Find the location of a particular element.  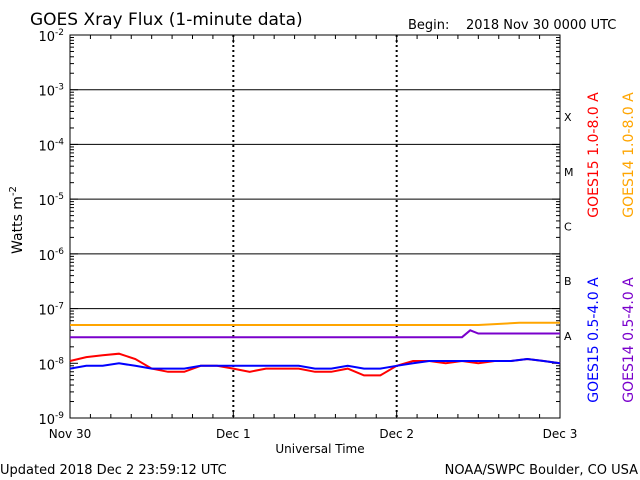

y-tick-label: 10⁻⁴ is located at coordinates (51, 145).